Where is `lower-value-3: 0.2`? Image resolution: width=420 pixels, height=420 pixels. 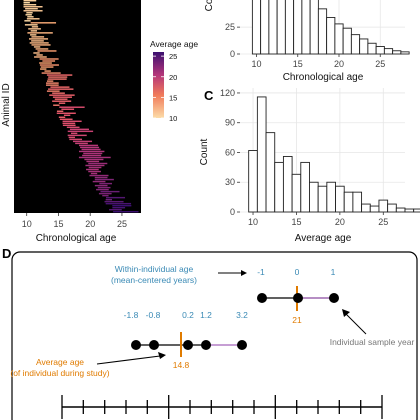 lower-value-3: 0.2 is located at coordinates (188, 315).